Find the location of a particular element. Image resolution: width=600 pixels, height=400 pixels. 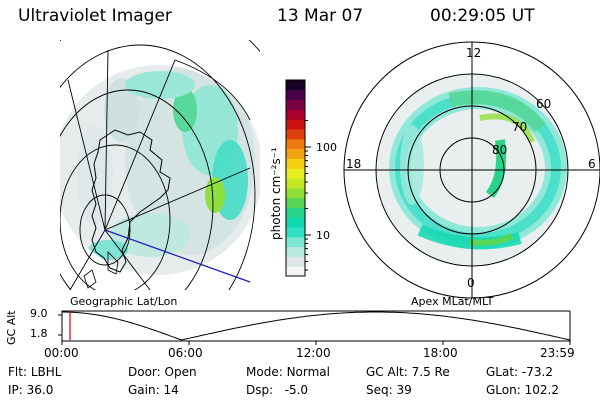

footer-gain: Gain: 14 is located at coordinates (153, 390).